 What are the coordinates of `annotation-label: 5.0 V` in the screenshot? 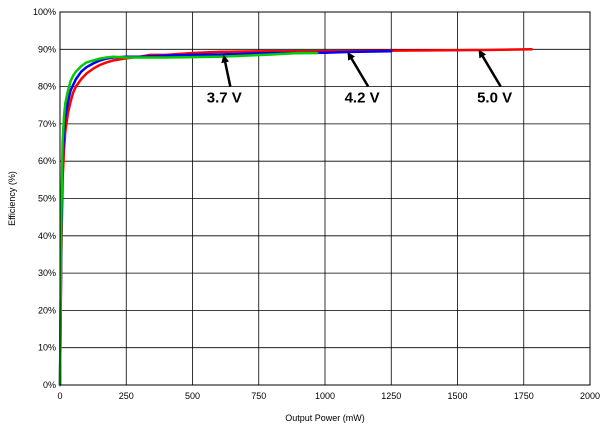 It's located at (494, 97).